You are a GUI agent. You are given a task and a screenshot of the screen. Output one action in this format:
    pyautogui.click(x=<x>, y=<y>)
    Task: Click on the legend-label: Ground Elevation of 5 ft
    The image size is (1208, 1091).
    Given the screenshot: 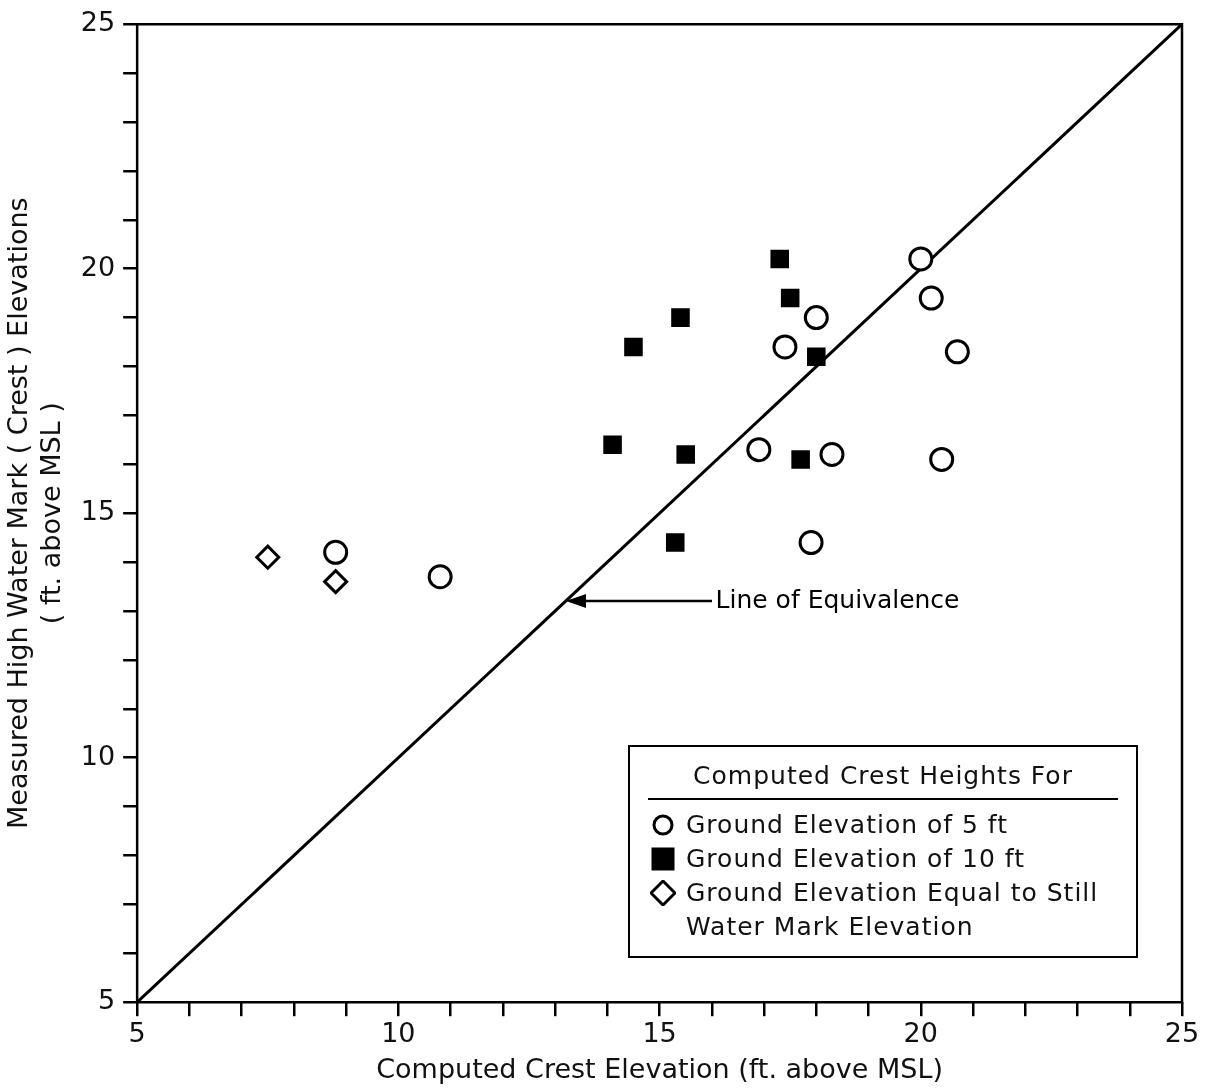 What is the action you would take?
    pyautogui.click(x=847, y=825)
    